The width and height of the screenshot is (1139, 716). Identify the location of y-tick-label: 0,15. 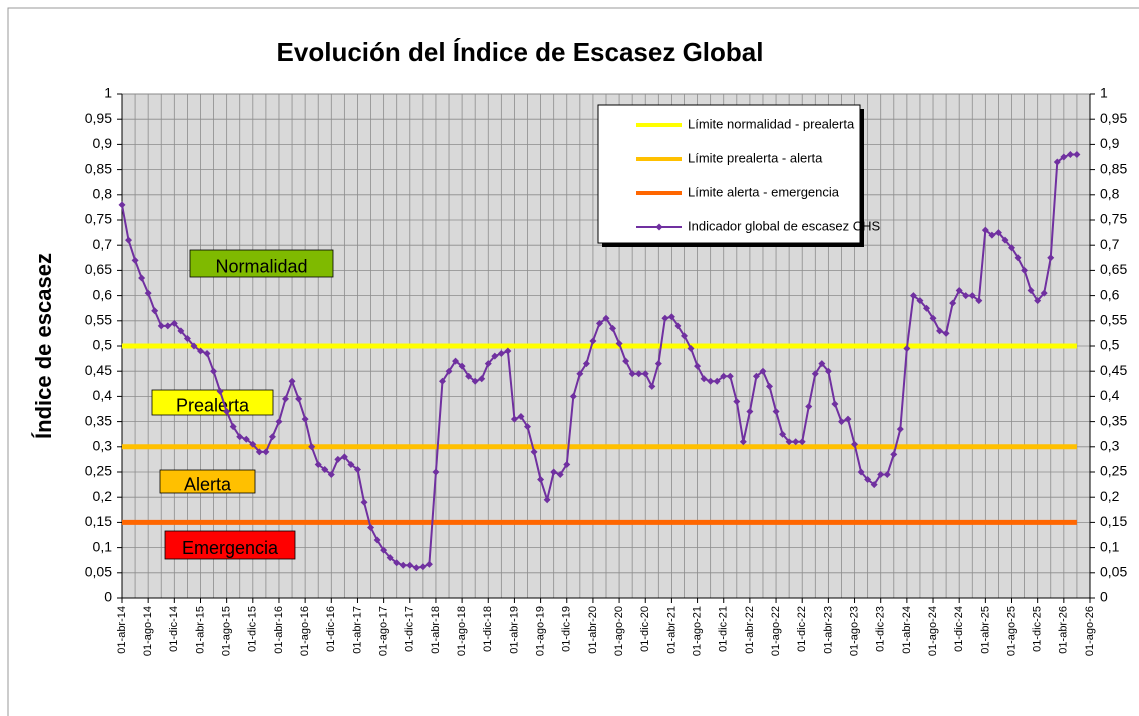
(98, 521).